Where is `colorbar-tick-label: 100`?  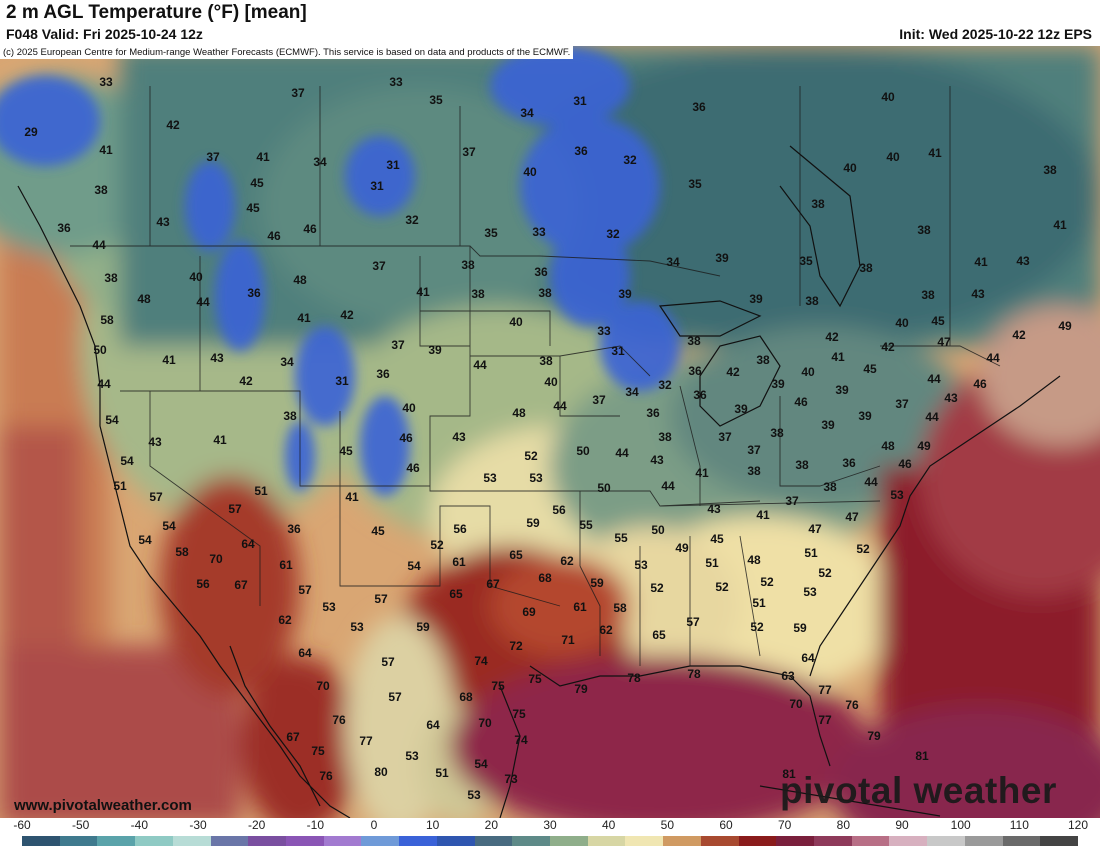 colorbar-tick-label: 100 is located at coordinates (960, 825).